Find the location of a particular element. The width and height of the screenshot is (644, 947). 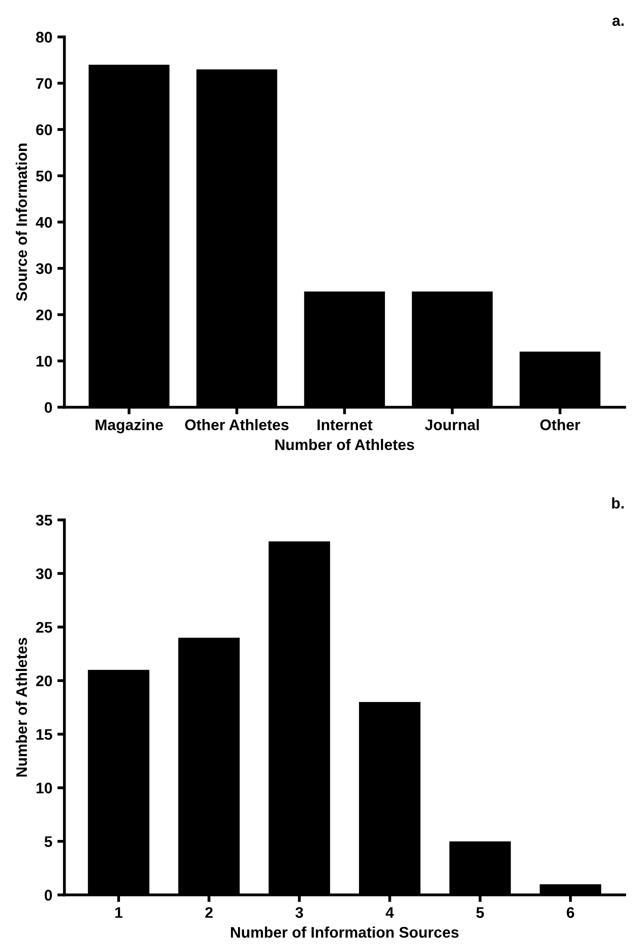

x-axis-title: Number of Information Sources is located at coordinates (344, 932).